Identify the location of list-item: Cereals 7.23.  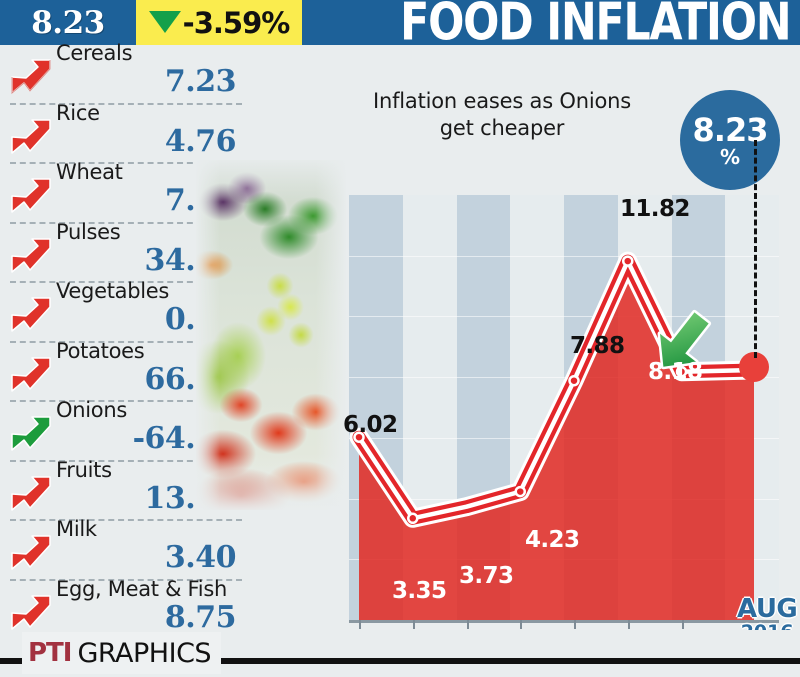
(125, 73).